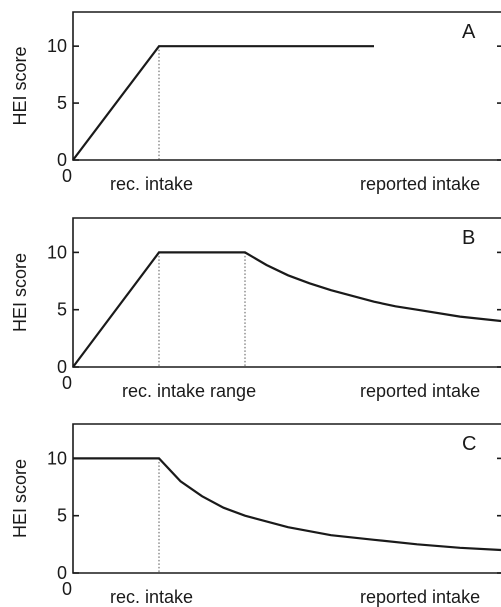  I want to click on panel-letter: C, so click(469, 444).